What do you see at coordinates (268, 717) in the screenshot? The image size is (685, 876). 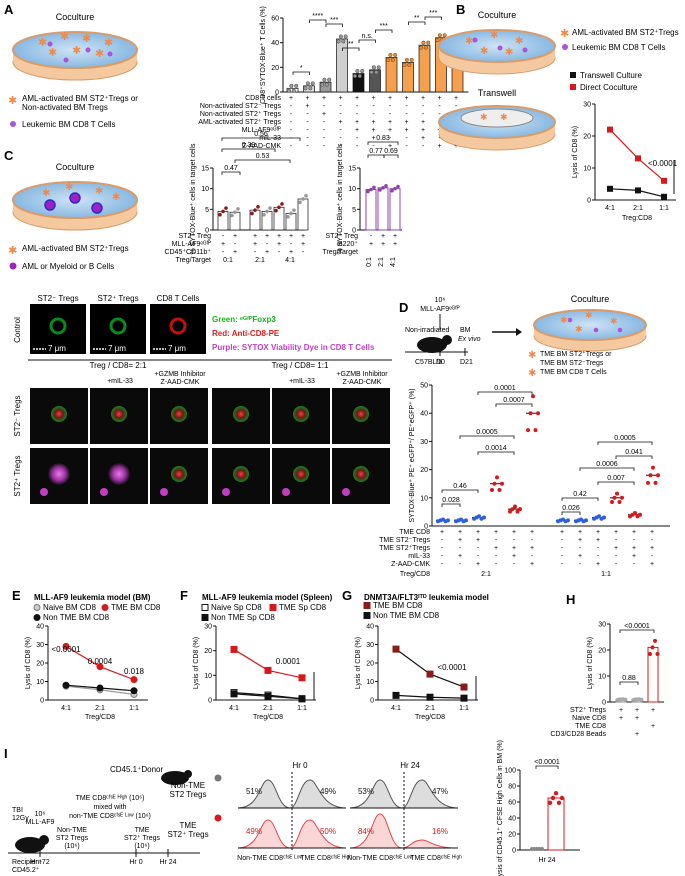 I see `x-axis-label: Treg/CD8` at bounding box center [268, 717].